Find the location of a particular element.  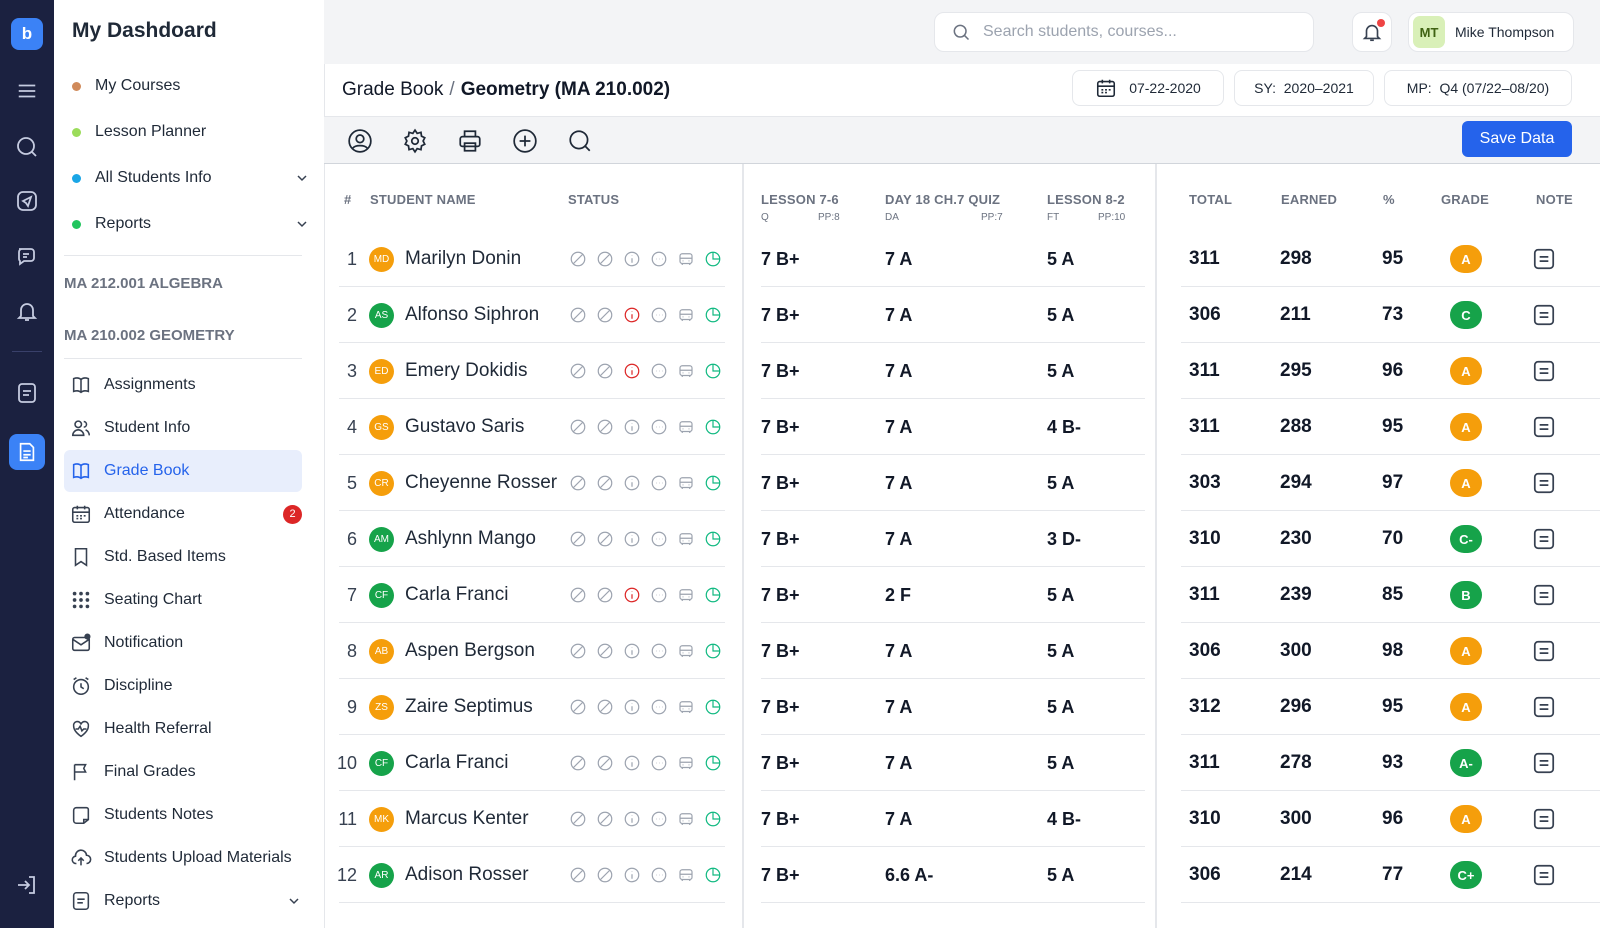

app-logo: b is located at coordinates (27, 34).